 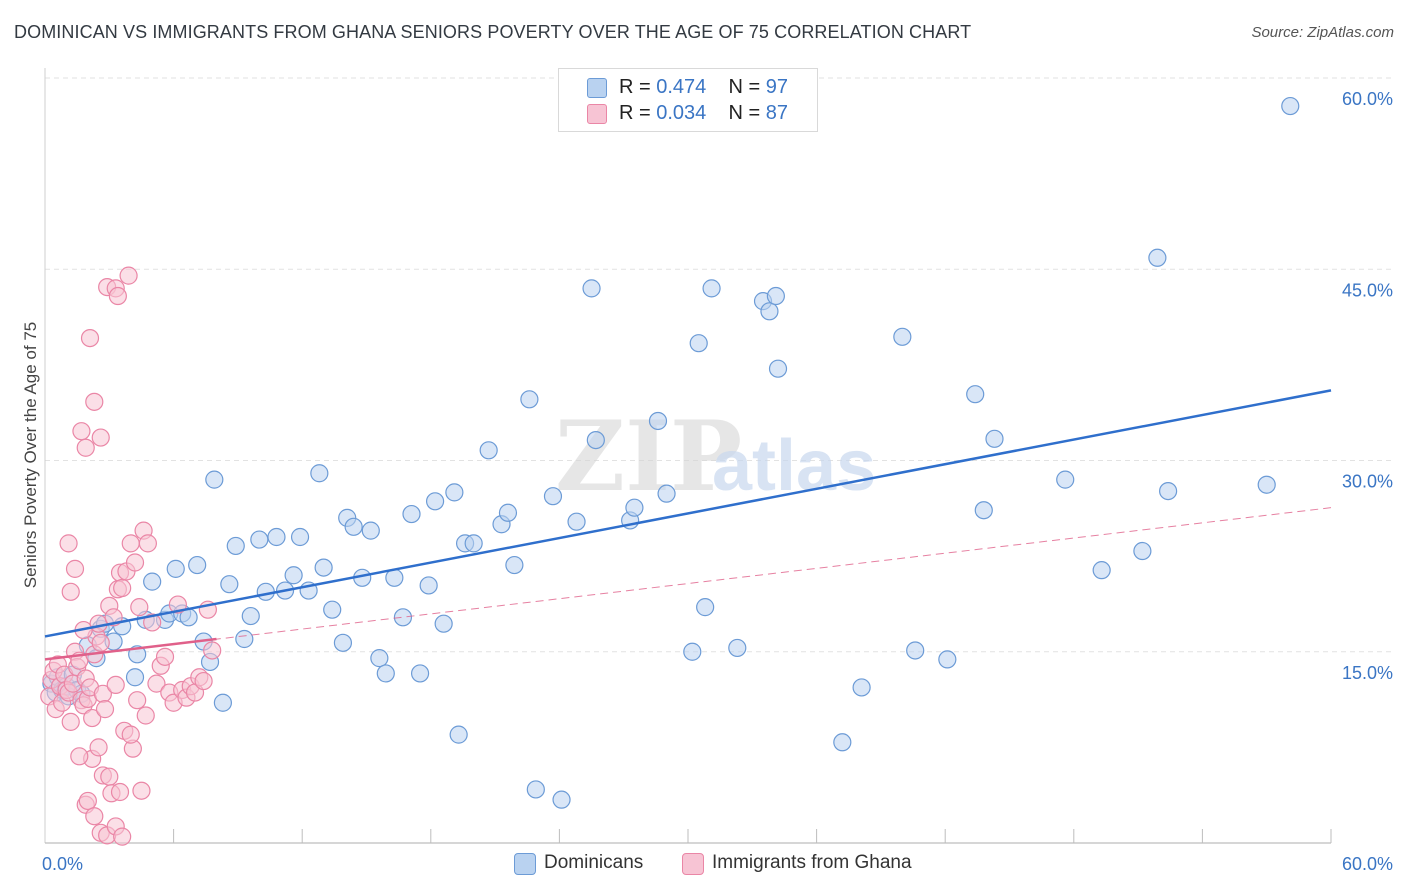 What do you see at coordinates (597, 114) in the screenshot?
I see `legend-swatch-pink` at bounding box center [597, 114].